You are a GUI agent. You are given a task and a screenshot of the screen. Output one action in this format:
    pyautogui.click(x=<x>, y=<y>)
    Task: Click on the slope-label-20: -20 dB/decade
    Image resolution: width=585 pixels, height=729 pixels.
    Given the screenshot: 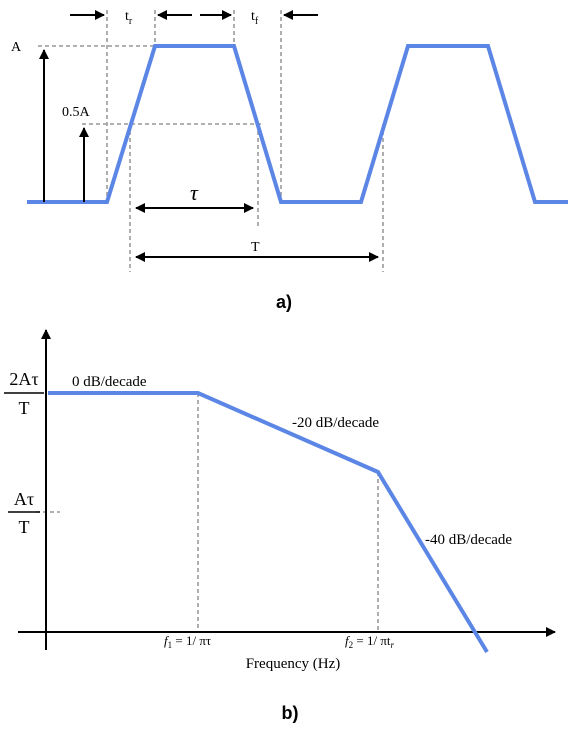 What is the action you would take?
    pyautogui.click(x=335, y=423)
    